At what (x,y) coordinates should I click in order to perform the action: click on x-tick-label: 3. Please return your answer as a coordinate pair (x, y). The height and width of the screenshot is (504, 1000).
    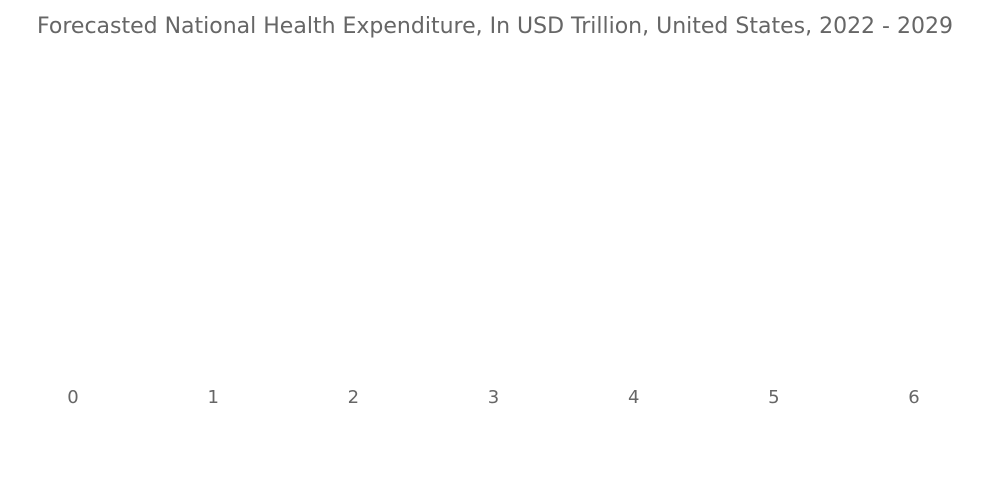
    Looking at the image, I should click on (493, 397).